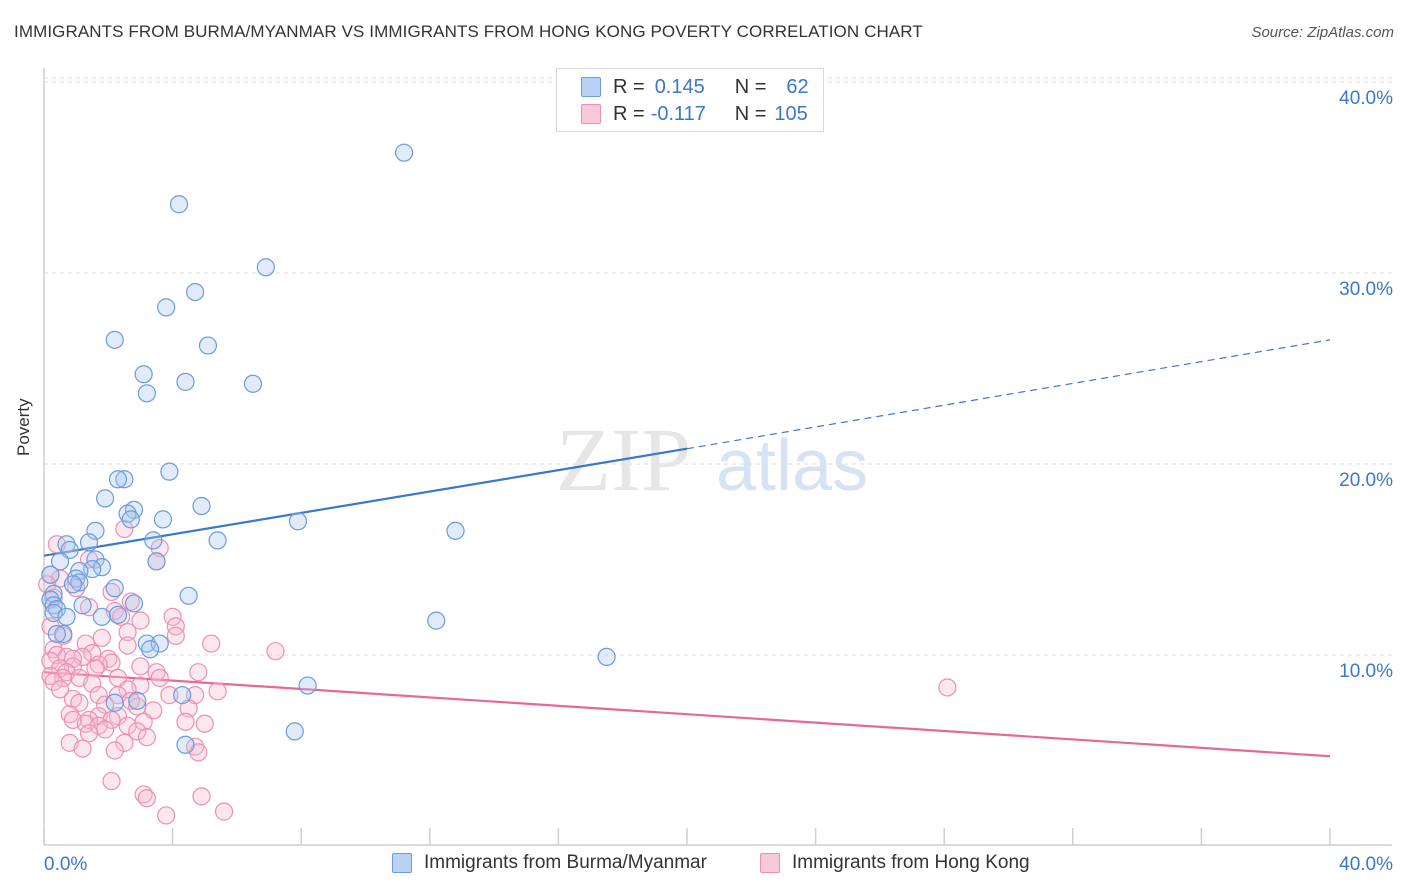 The width and height of the screenshot is (1406, 892). What do you see at coordinates (1366, 289) in the screenshot?
I see `y-tick-label: 30.0%` at bounding box center [1366, 289].